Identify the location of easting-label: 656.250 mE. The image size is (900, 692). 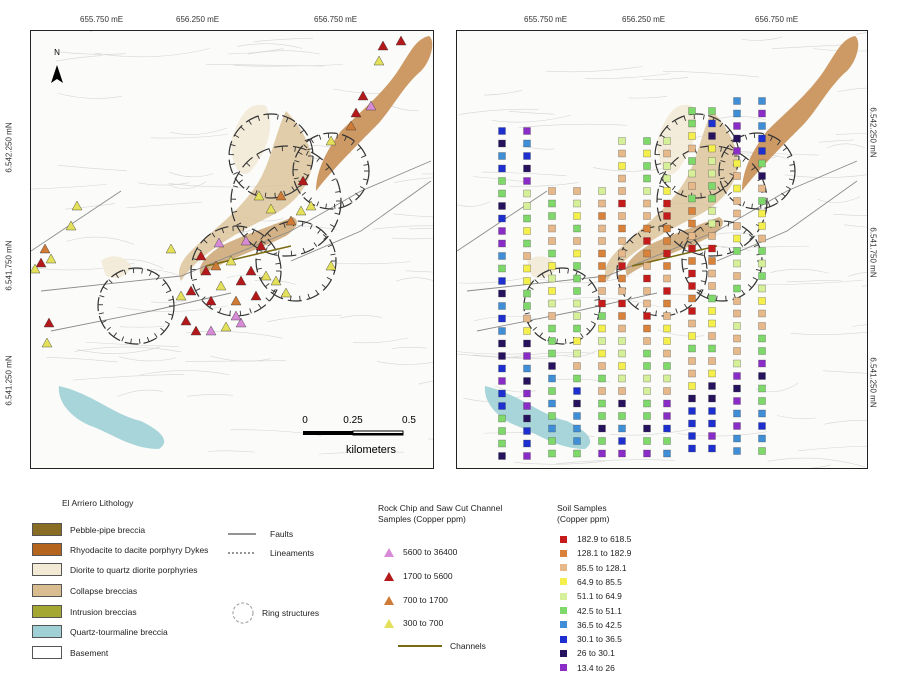
(644, 19).